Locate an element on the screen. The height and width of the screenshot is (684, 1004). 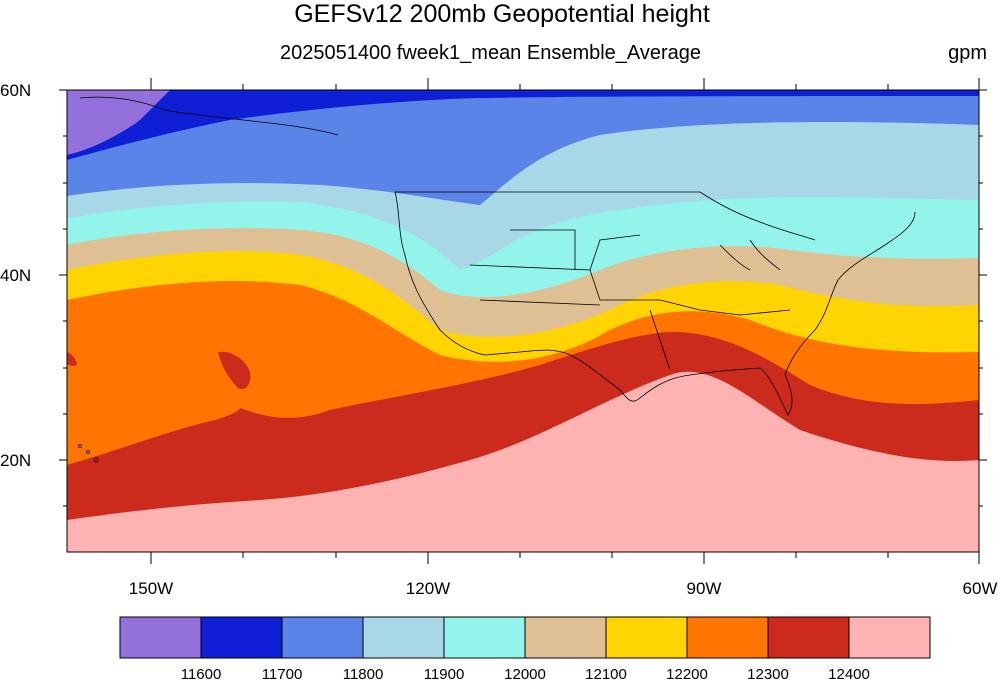
lon-label-90w: 90W is located at coordinates (704, 588).